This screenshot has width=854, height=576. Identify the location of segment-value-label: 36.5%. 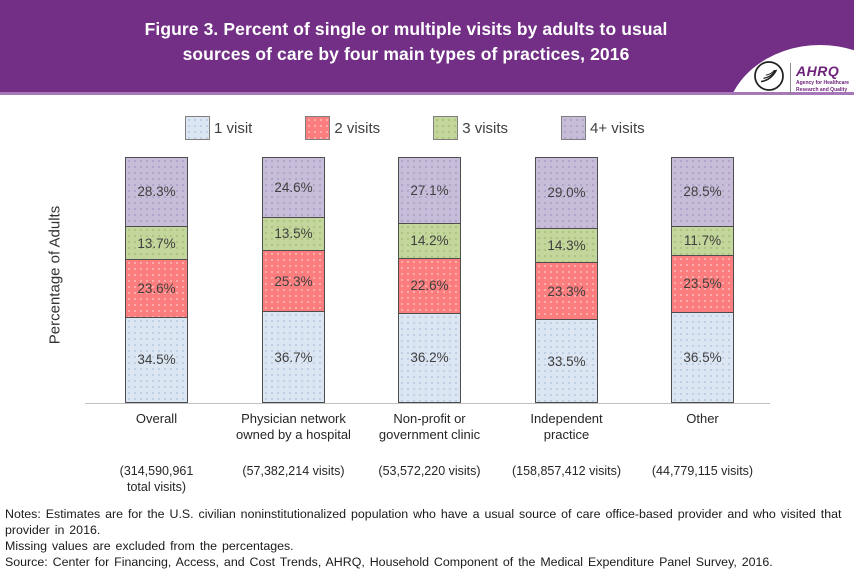
(702, 357).